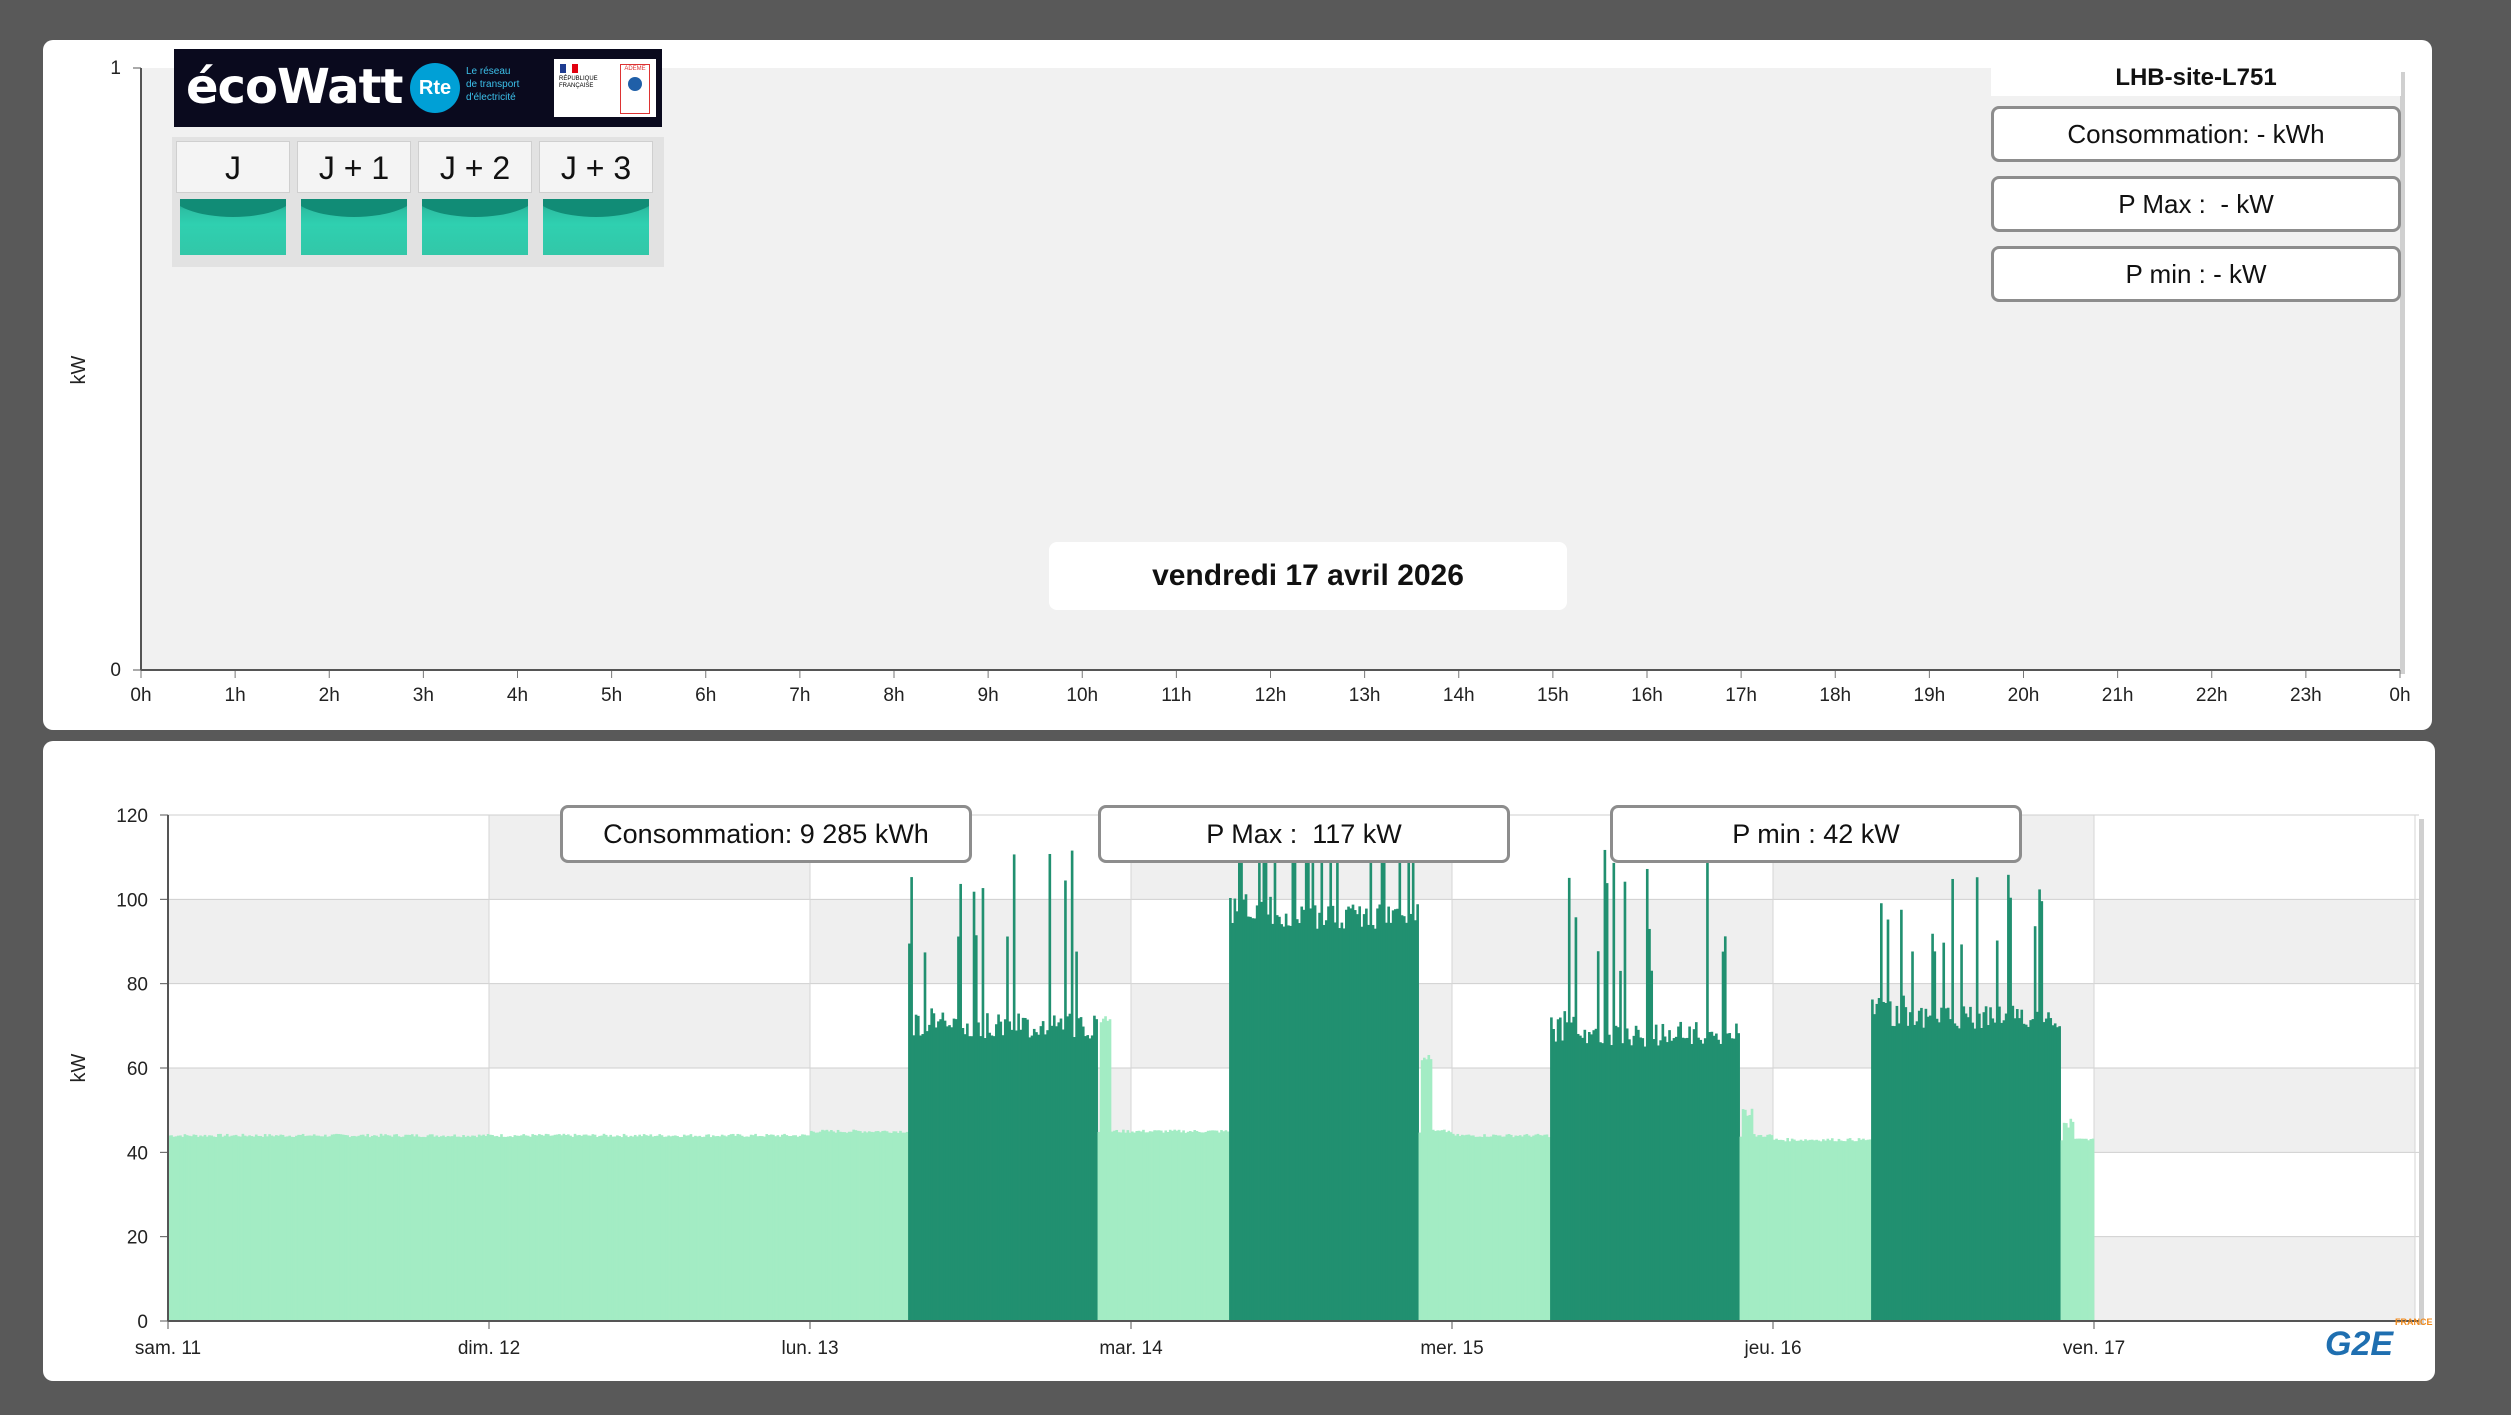 The width and height of the screenshot is (2511, 1415). Describe the element at coordinates (611, 695) in the screenshot. I see `x-tick-label: 5h` at that location.